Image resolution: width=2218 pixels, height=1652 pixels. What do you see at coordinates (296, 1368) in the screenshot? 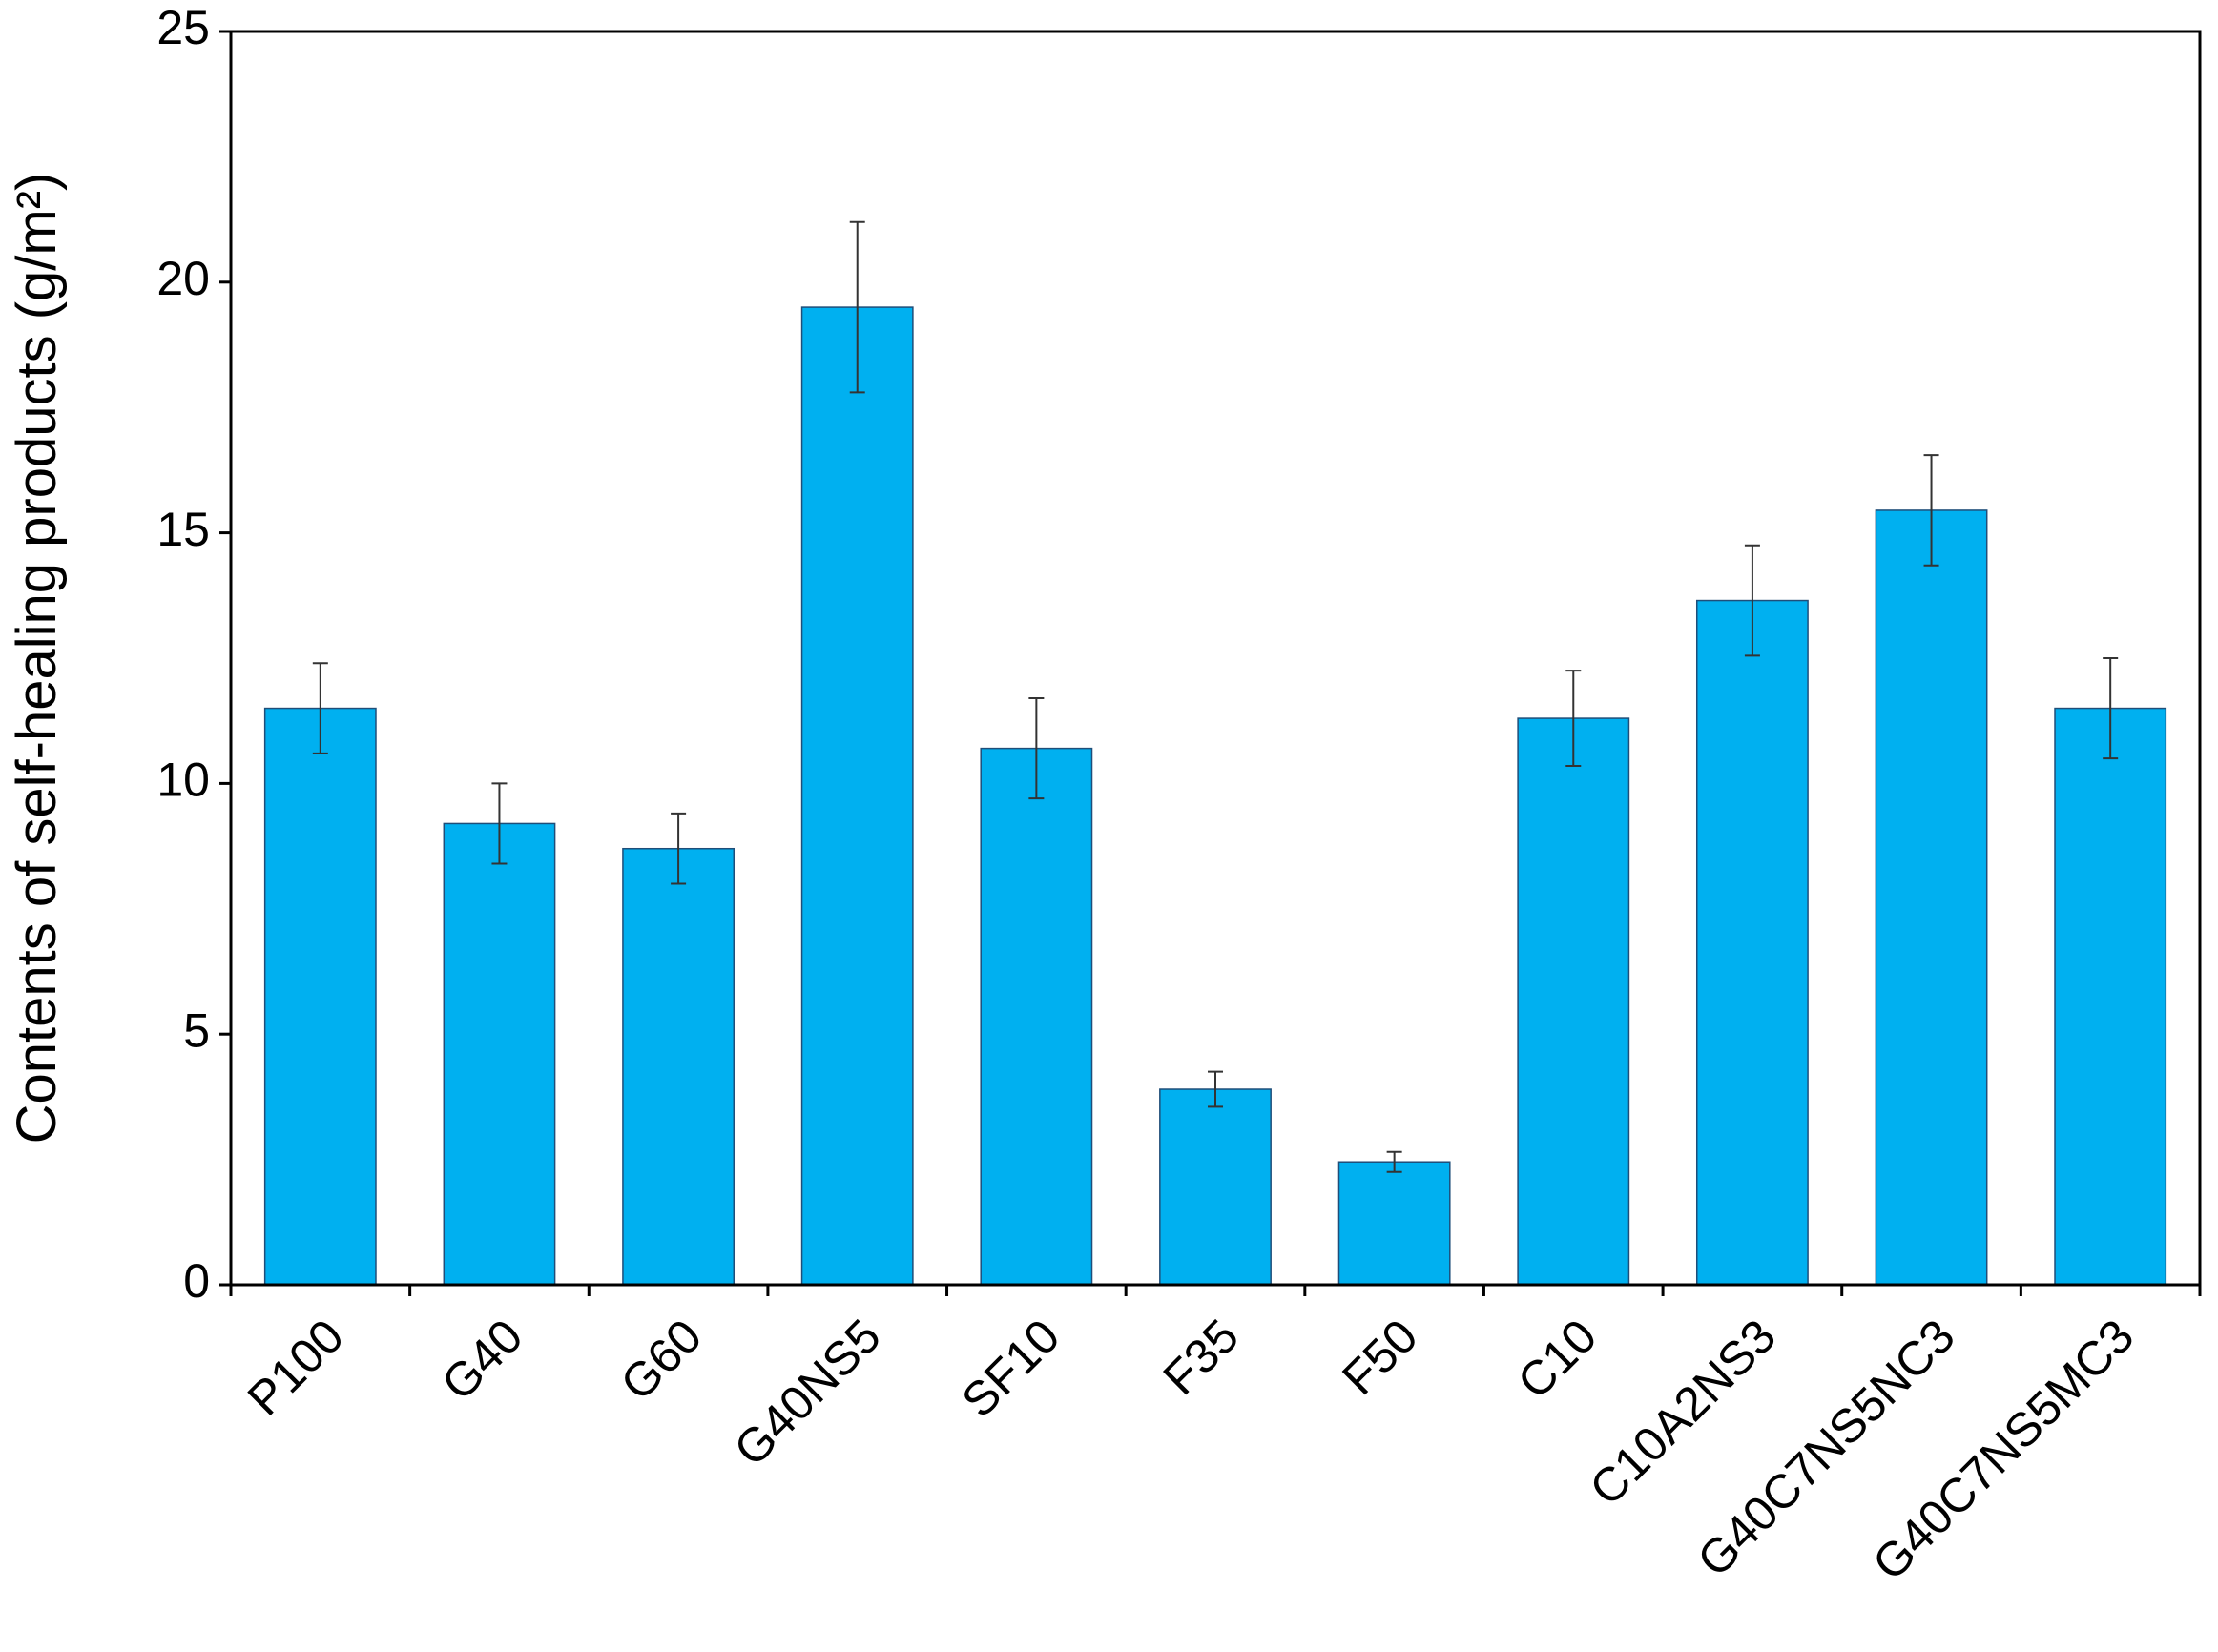
I see `x-tick-label: P100` at bounding box center [296, 1368].